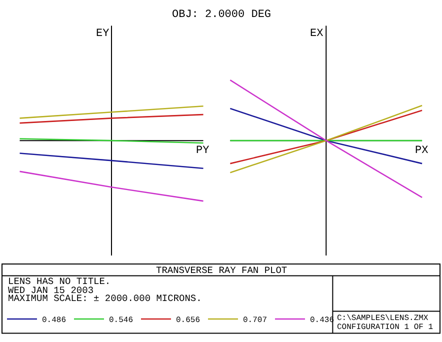  Describe the element at coordinates (103, 34) in the screenshot. I see `y-axis-title: EY` at that location.